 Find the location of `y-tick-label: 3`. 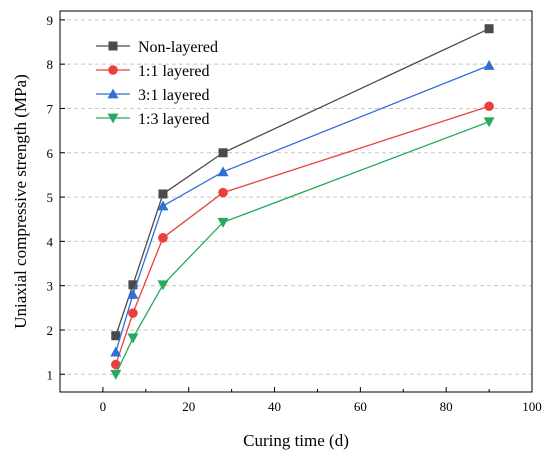

y-tick-label: 3 is located at coordinates (50, 286).